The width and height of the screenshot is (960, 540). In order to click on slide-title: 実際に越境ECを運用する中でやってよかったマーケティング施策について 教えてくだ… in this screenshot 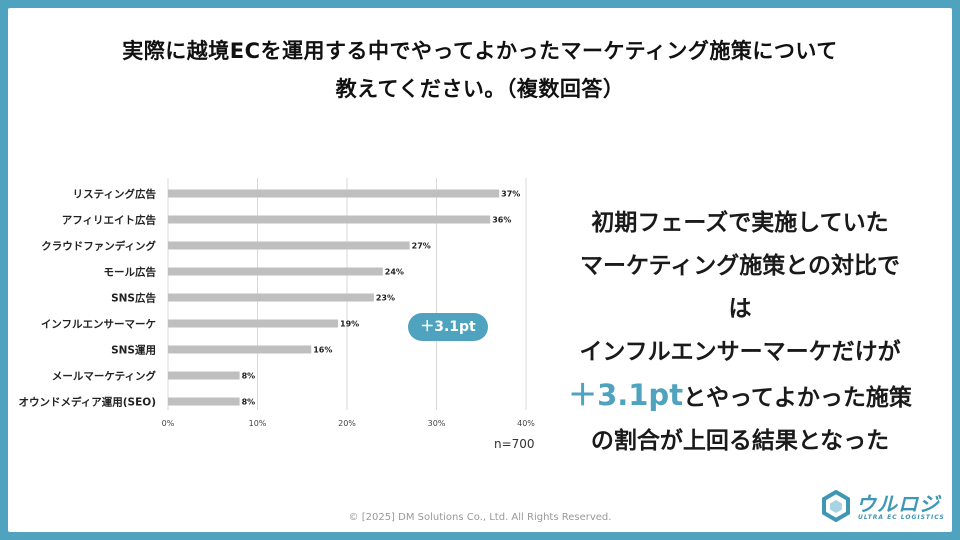, I will do `click(480, 70)`.